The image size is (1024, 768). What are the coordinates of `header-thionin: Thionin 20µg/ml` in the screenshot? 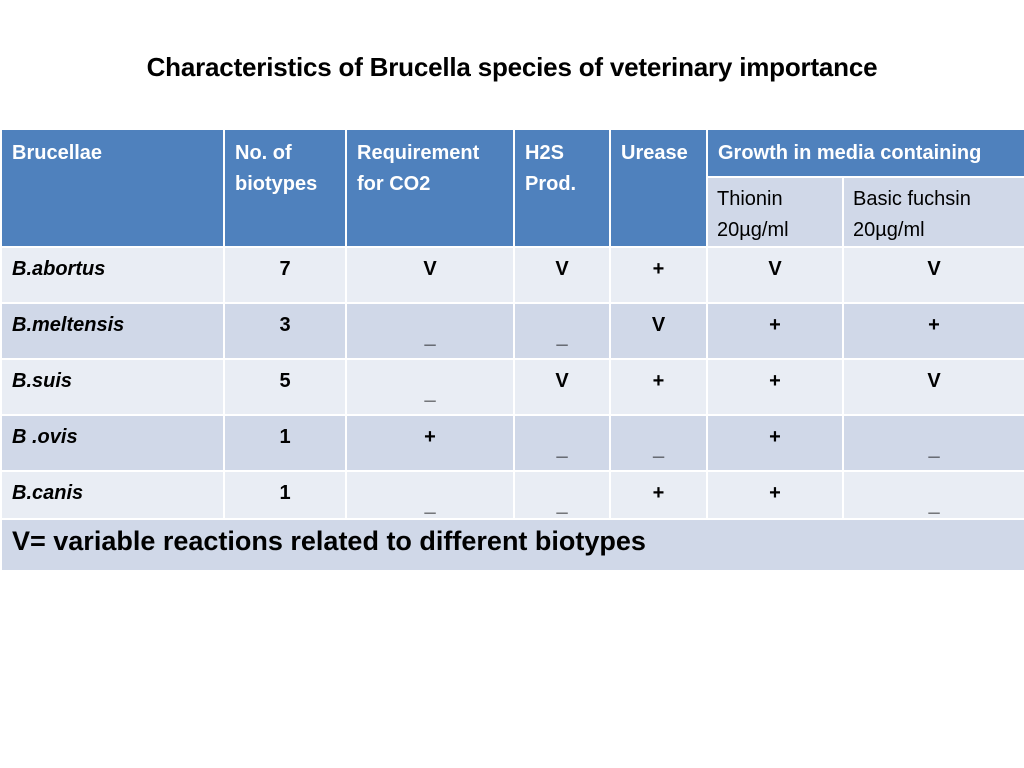 It's located at (775, 212).